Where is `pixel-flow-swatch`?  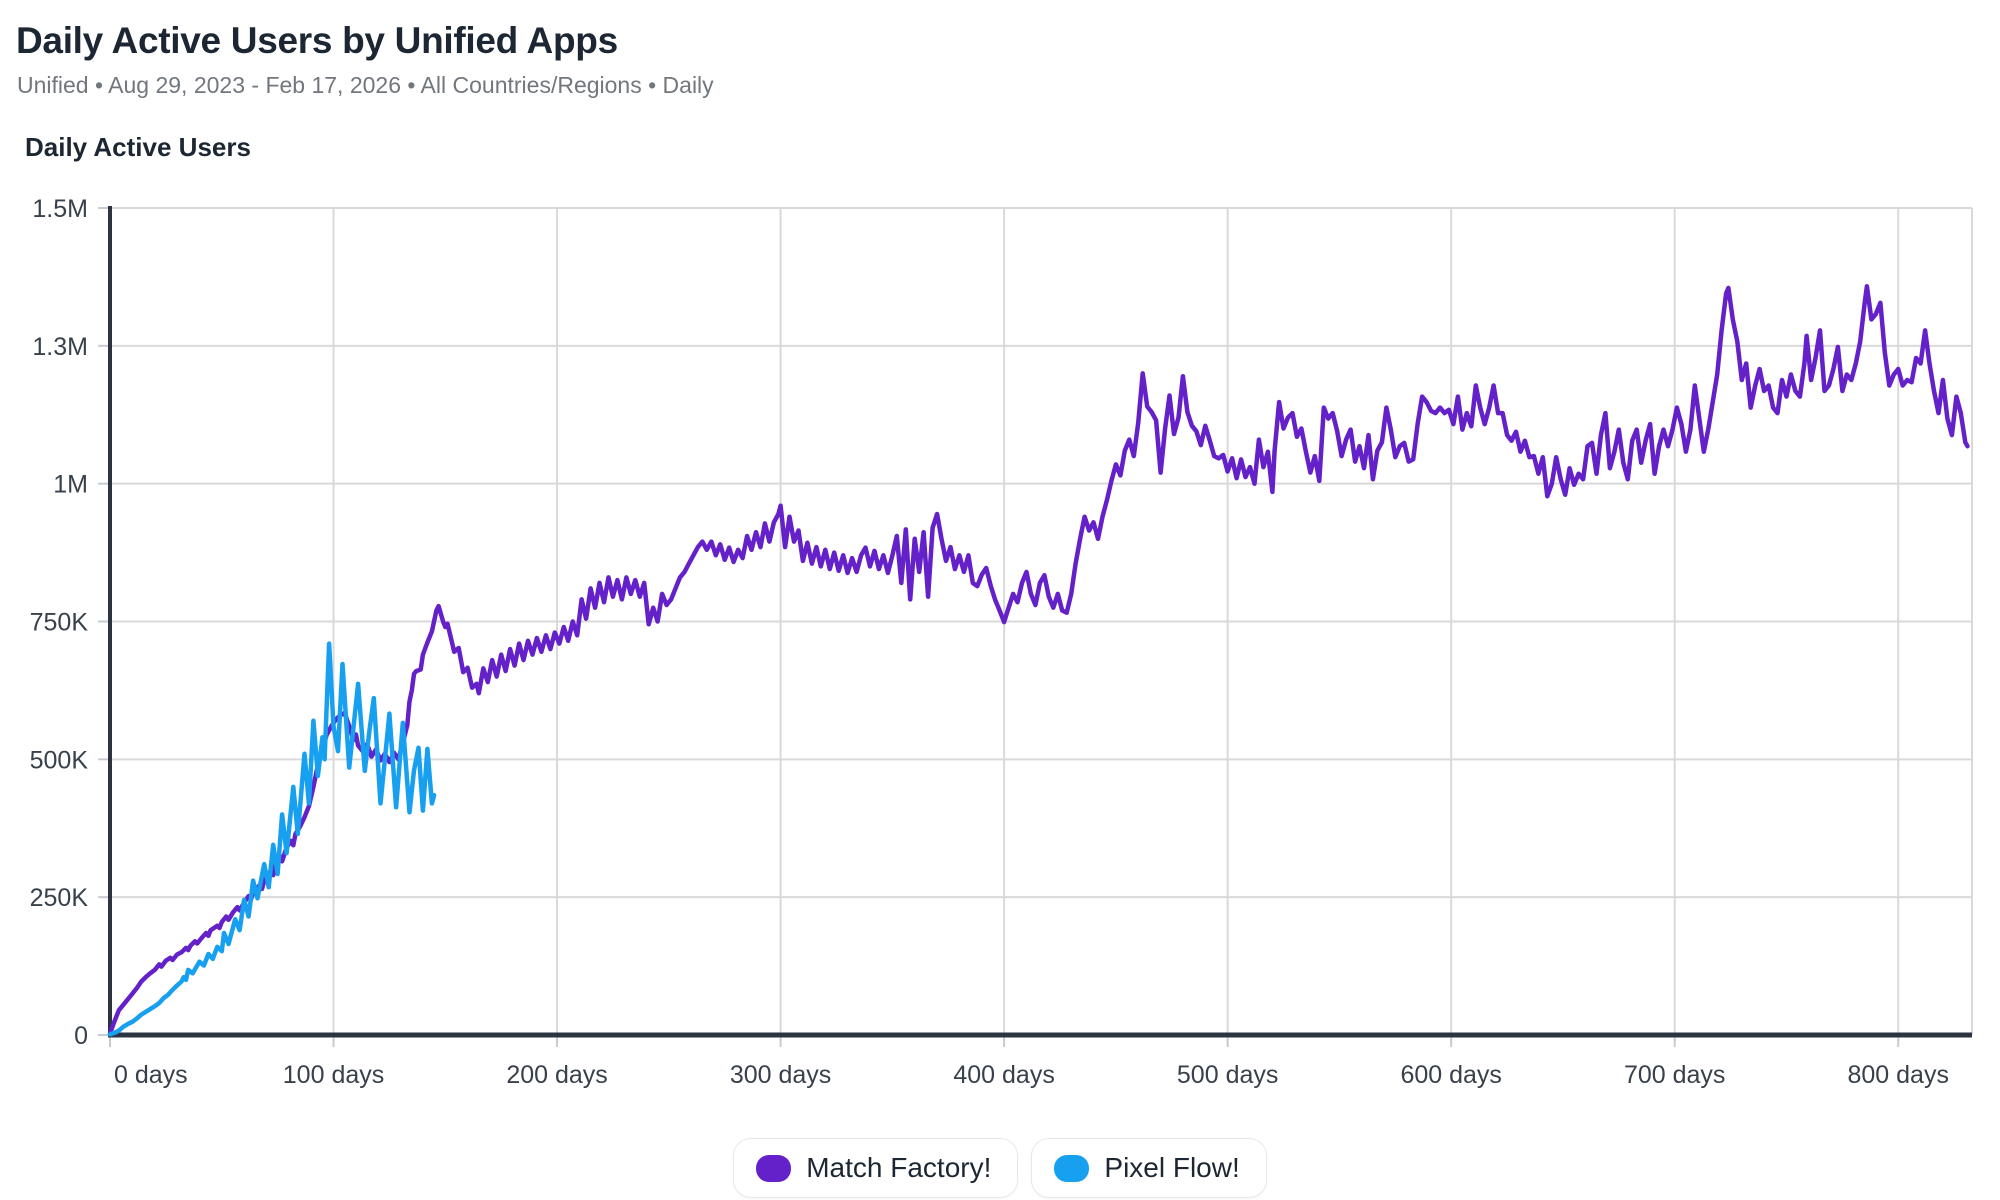
pixel-flow-swatch is located at coordinates (1072, 1168).